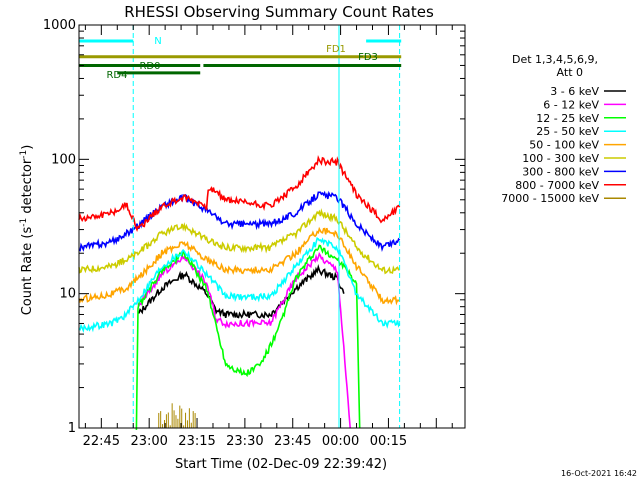  I want to click on y-tick-label: 1, so click(72, 428).